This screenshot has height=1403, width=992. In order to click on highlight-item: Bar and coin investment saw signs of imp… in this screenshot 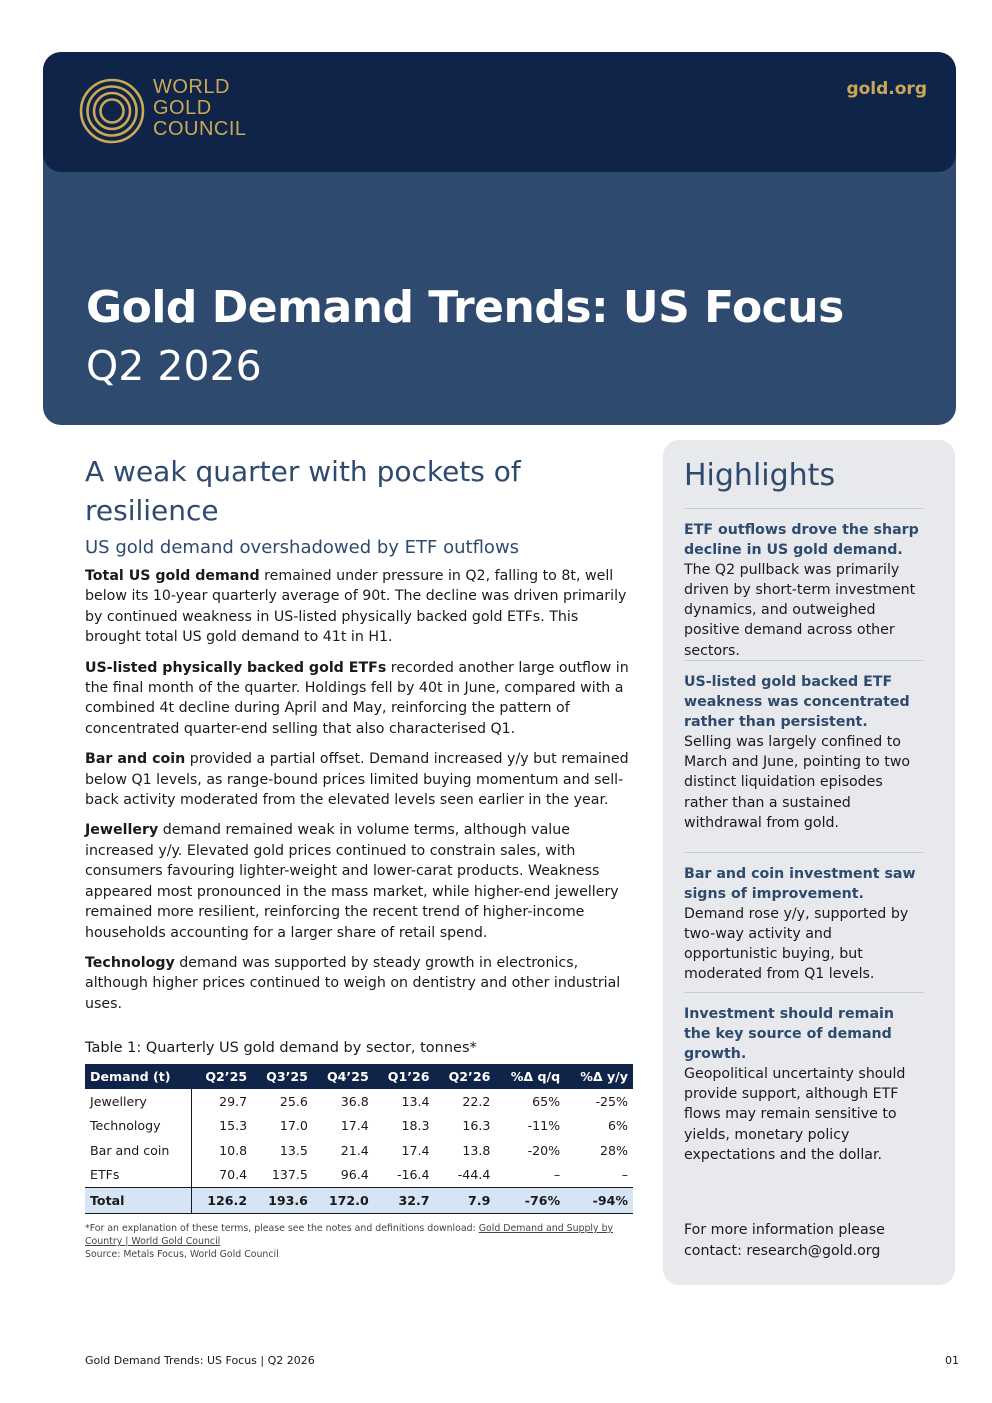, I will do `click(804, 924)`.